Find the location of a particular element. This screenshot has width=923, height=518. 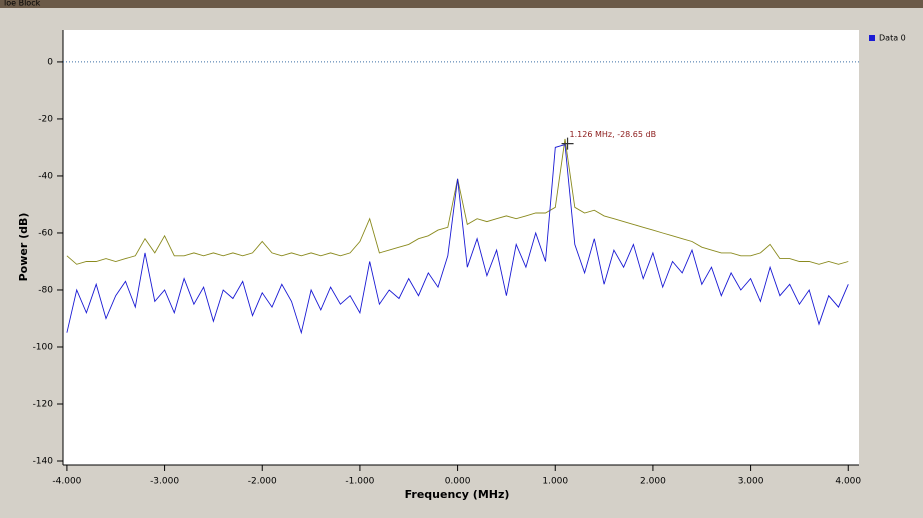

x-tick-label: 3.000 is located at coordinates (751, 482).